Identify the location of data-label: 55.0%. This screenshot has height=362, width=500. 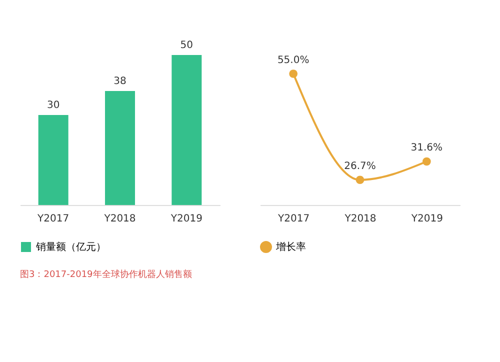
(293, 60).